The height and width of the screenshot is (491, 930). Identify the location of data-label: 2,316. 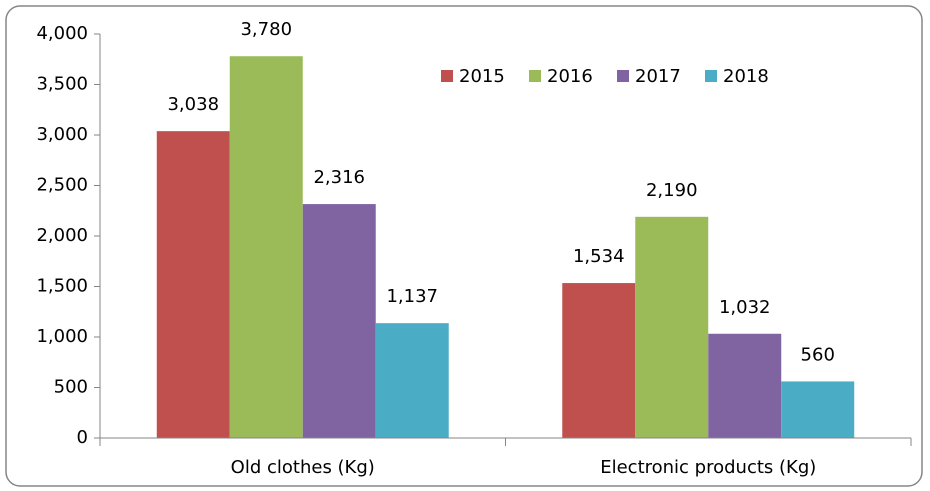
(339, 177).